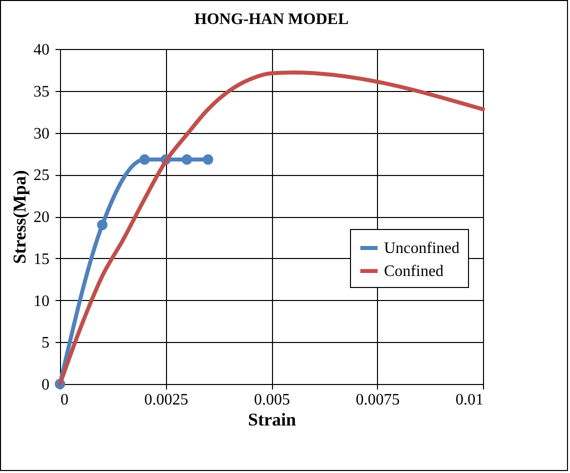 The image size is (570, 473). I want to click on y-tick-label: 20, so click(42, 217).